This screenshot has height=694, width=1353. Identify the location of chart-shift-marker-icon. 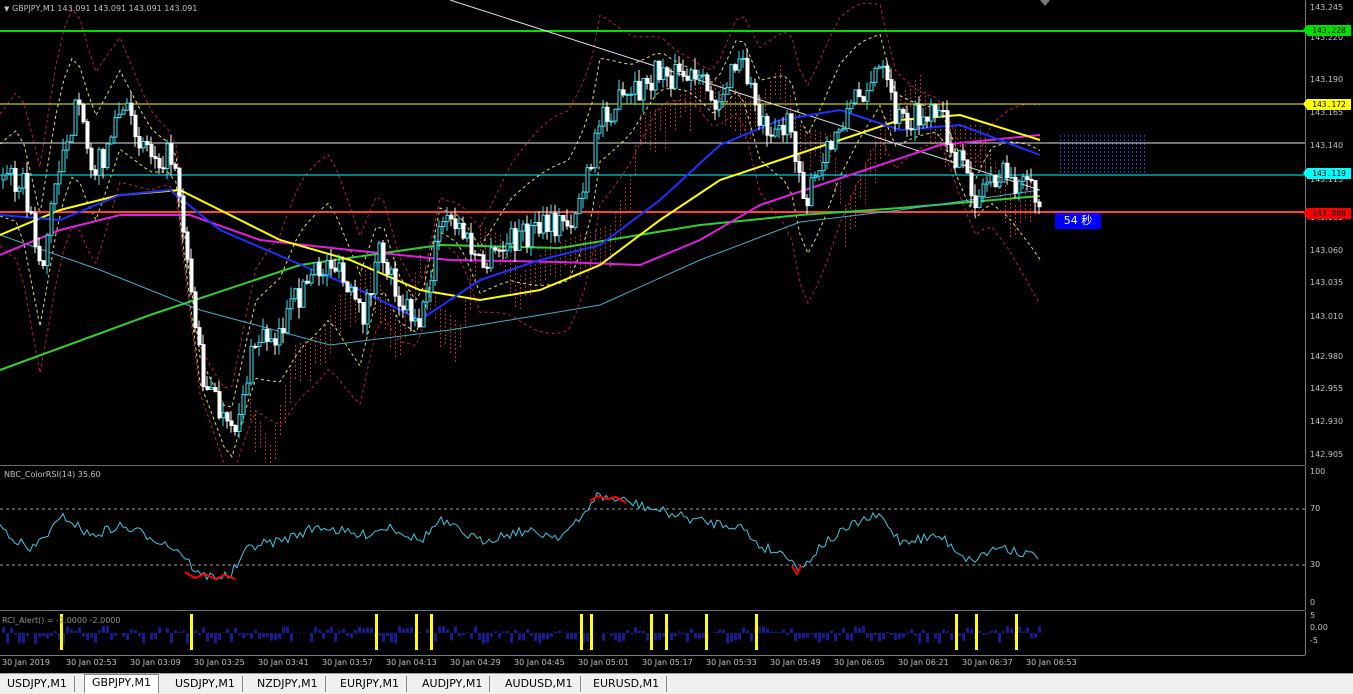
(1045, 3).